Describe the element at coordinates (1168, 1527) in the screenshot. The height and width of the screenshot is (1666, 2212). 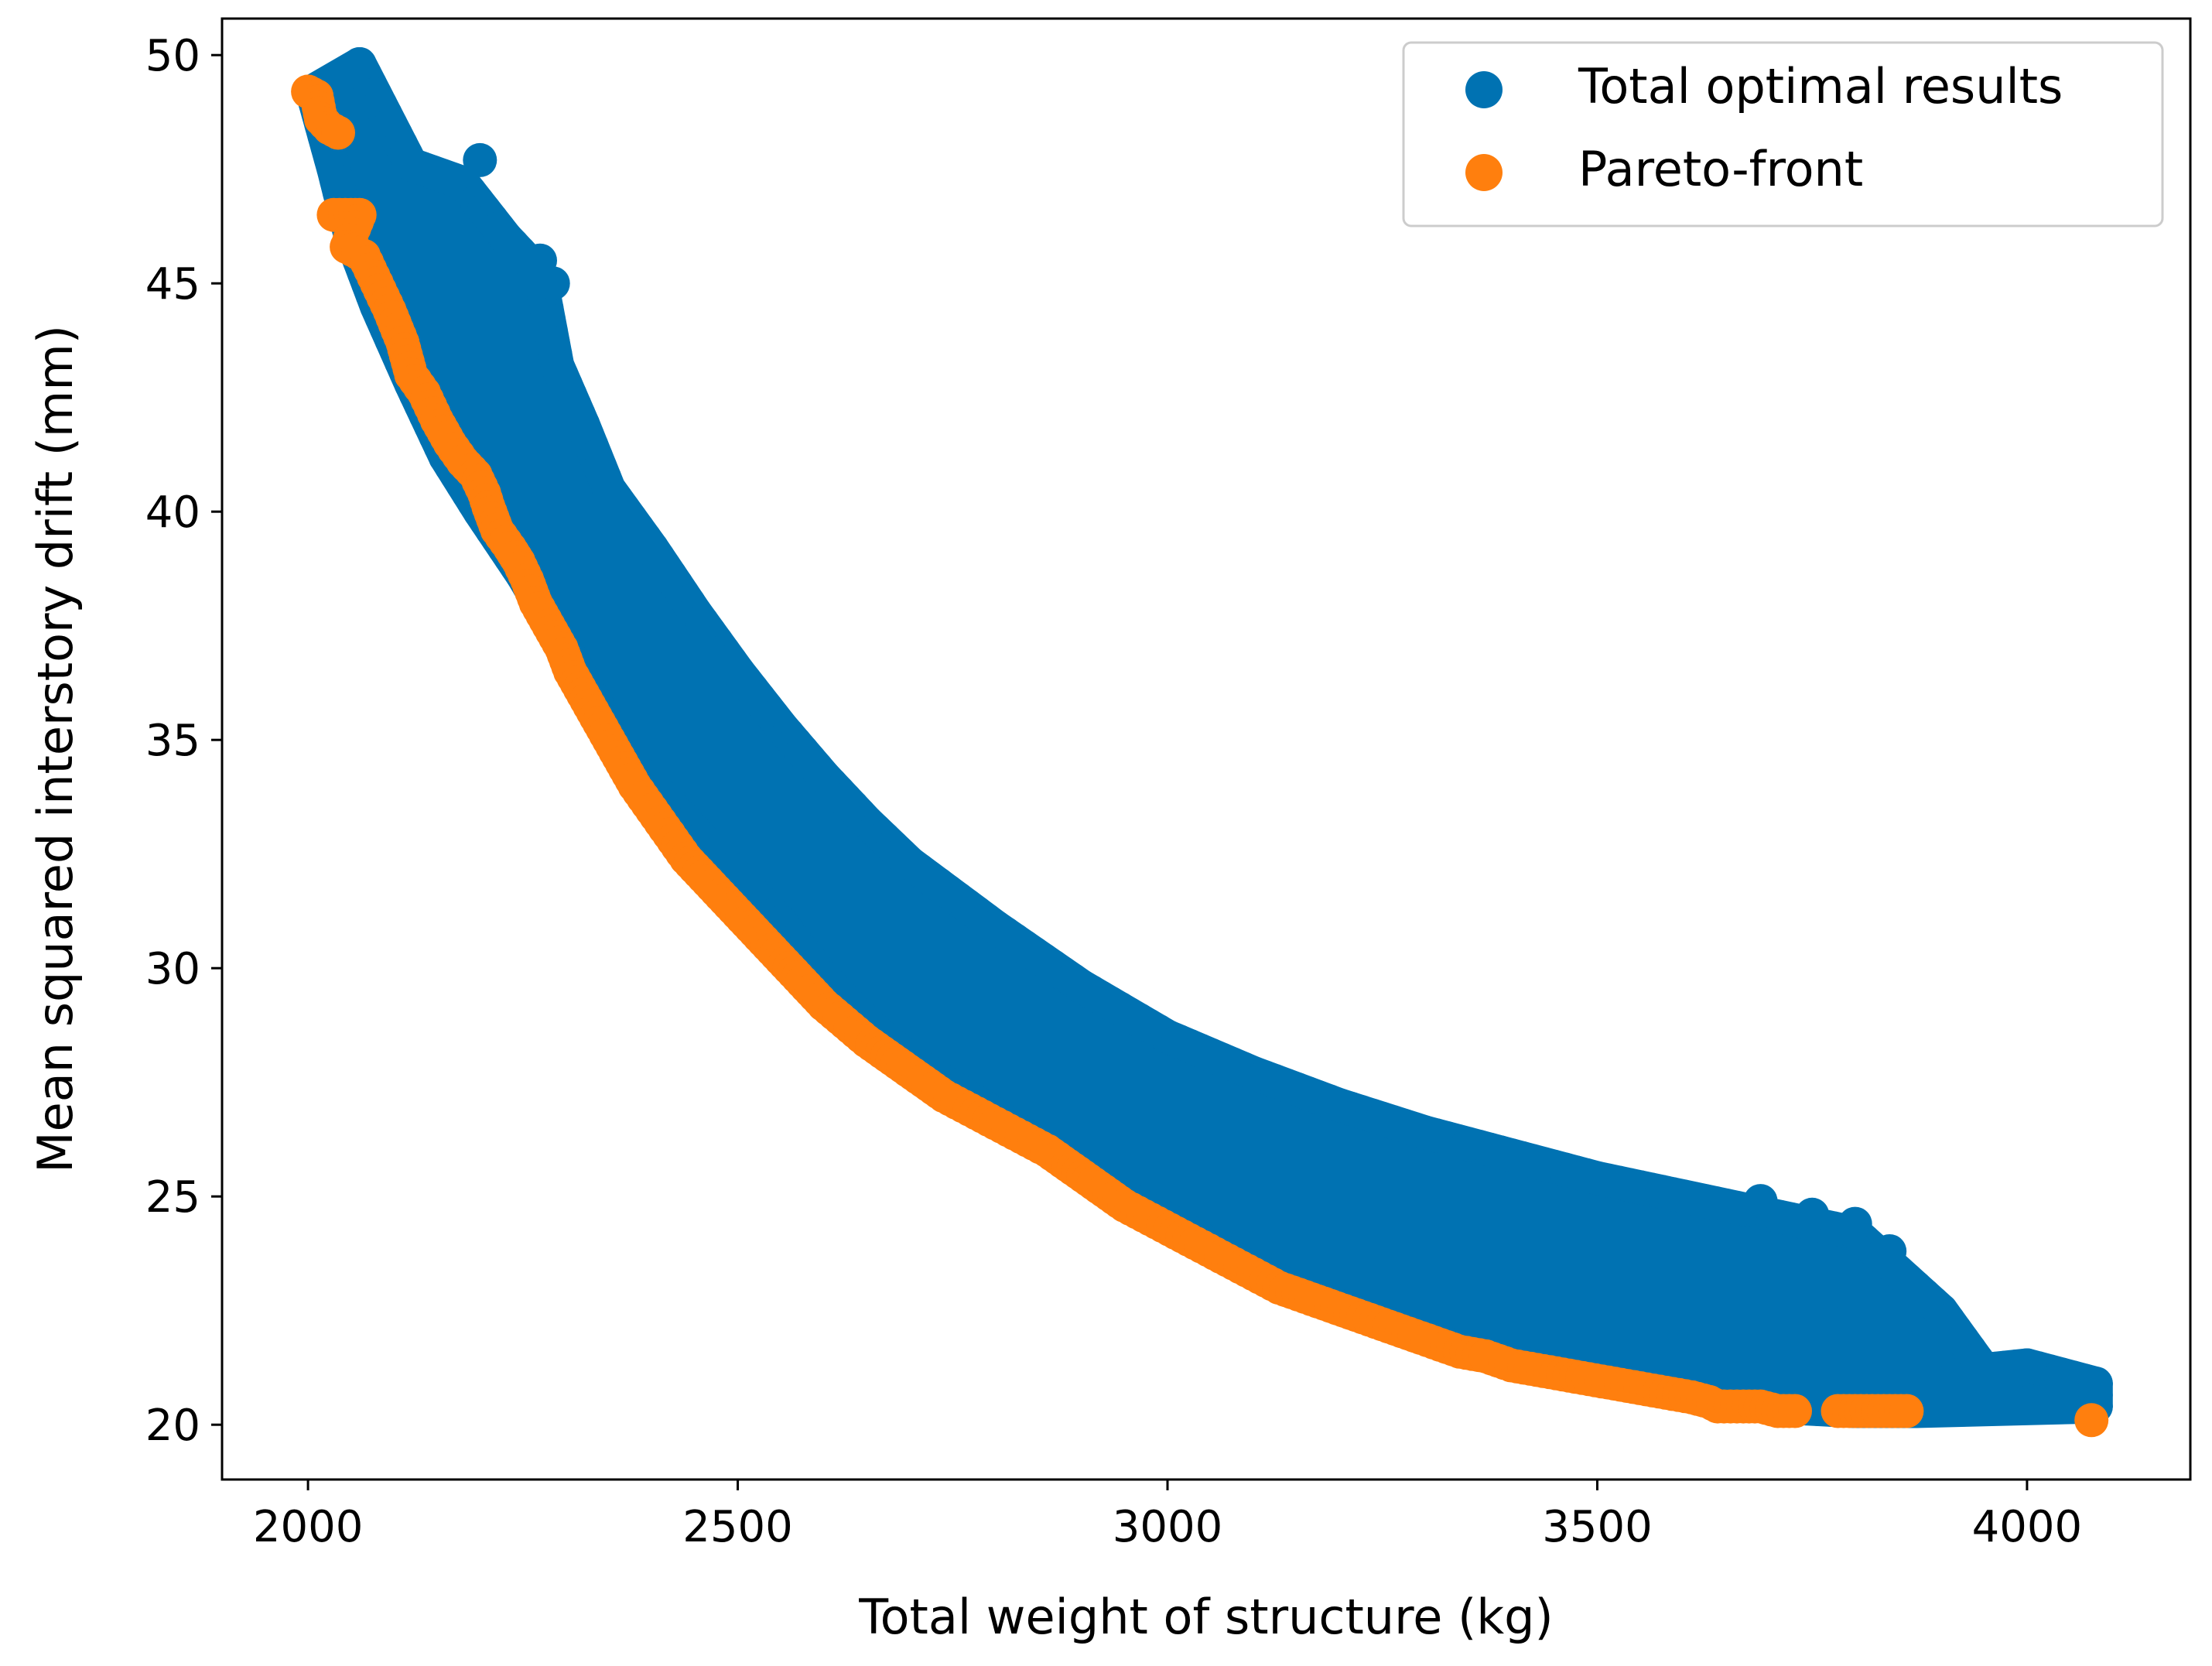
I see `x-tick-label: 3000` at that location.